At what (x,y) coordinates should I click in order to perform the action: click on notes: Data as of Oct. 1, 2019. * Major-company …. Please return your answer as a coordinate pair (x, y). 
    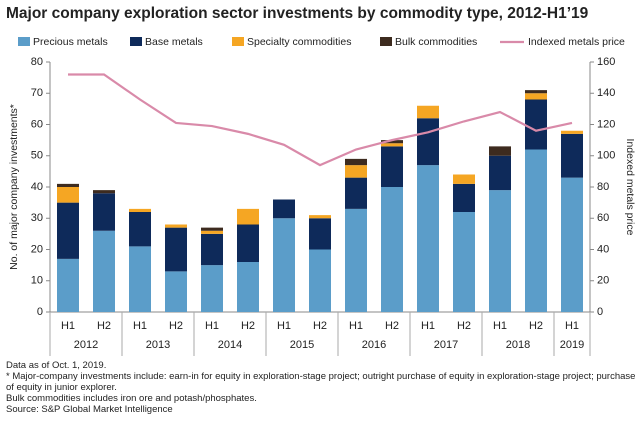
    Looking at the image, I should click on (321, 387).